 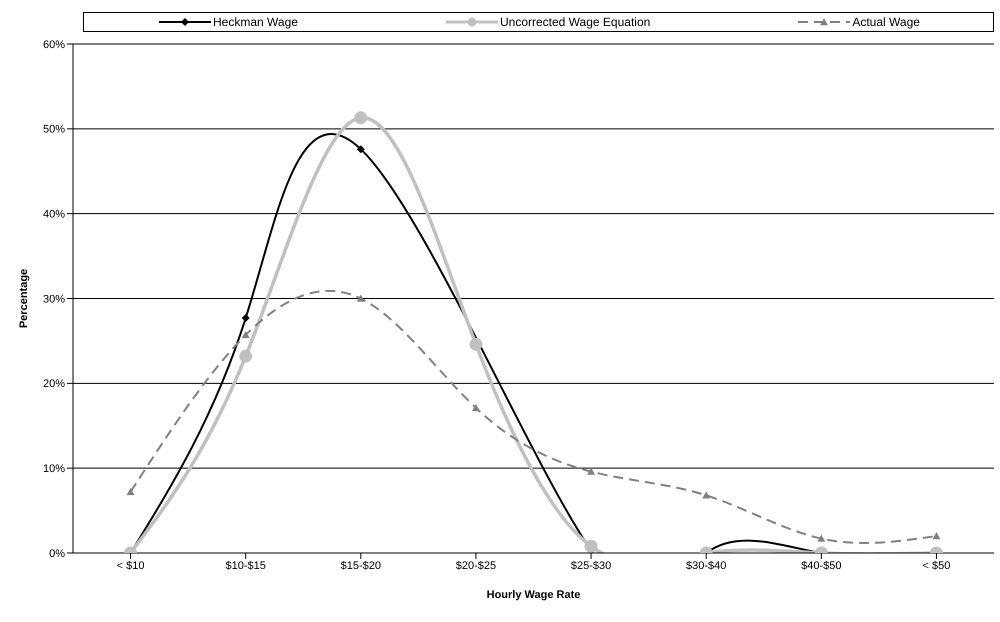 I want to click on x-tick-label: $15-$20, so click(x=360, y=566).